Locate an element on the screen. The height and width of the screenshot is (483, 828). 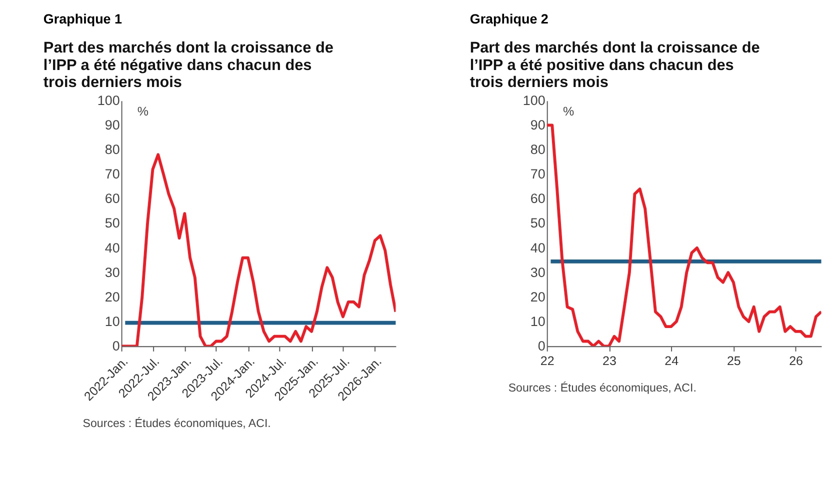
x-tick-label: 25 is located at coordinates (733, 361).